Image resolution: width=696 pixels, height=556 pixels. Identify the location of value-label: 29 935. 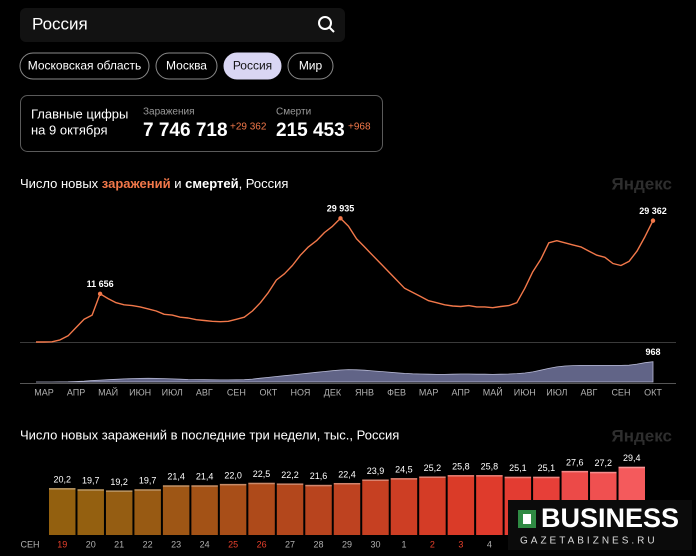
(341, 209).